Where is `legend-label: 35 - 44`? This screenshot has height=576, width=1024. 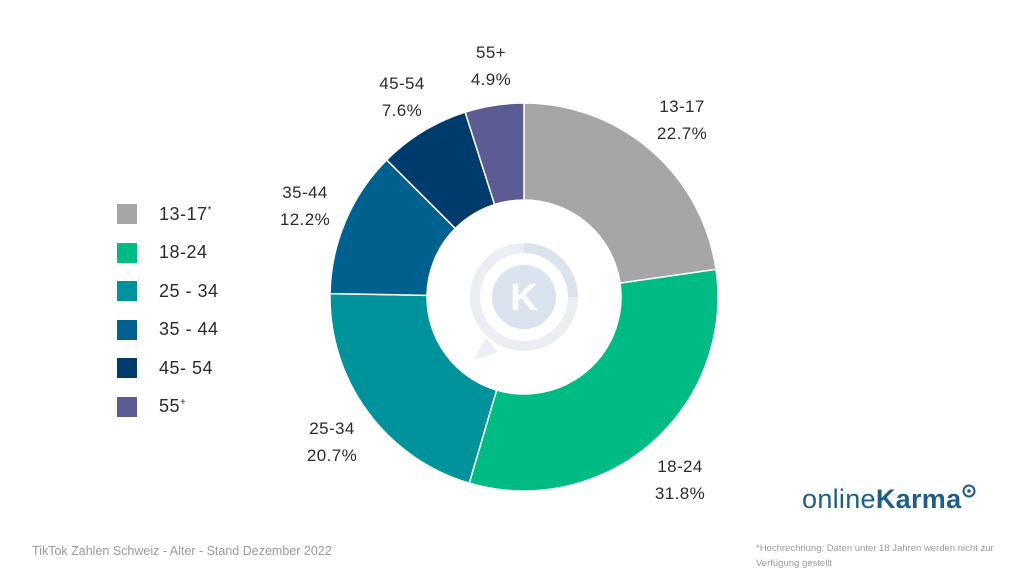
legend-label: 35 - 44 is located at coordinates (189, 329).